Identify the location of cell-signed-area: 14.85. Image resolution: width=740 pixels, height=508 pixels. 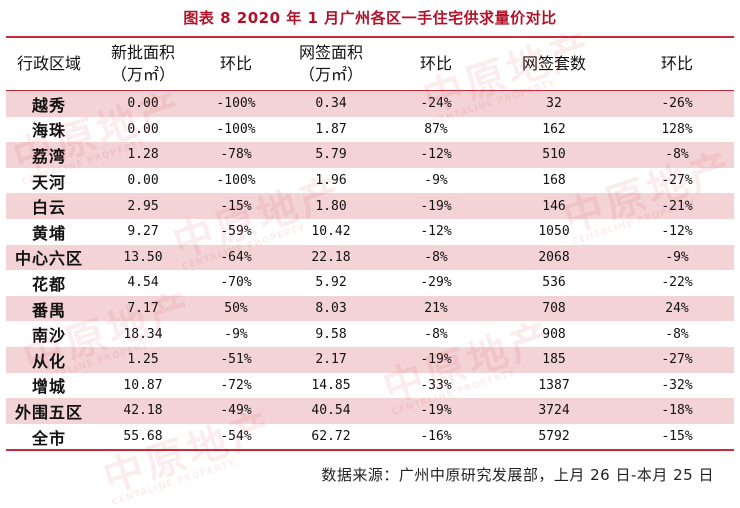
(331, 385).